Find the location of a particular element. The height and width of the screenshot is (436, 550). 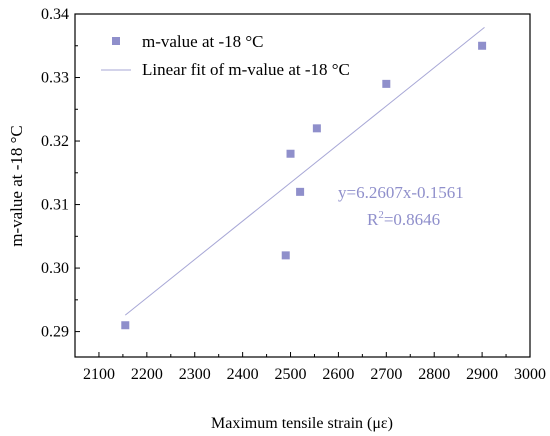

x-tick-label: 2600 is located at coordinates (338, 374).